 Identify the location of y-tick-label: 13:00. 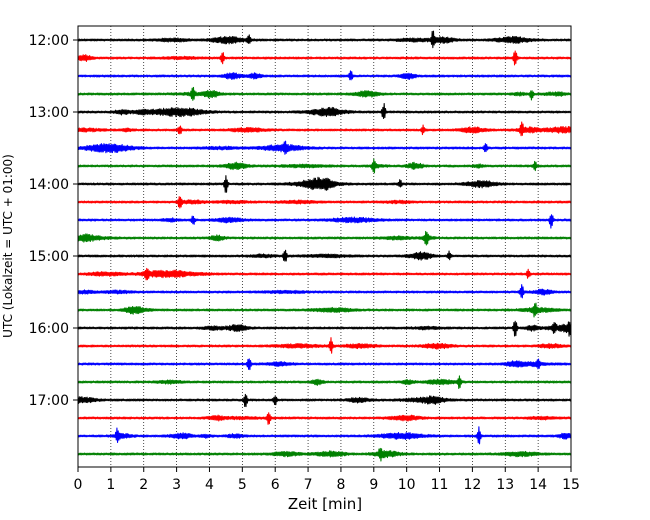
(49, 113).